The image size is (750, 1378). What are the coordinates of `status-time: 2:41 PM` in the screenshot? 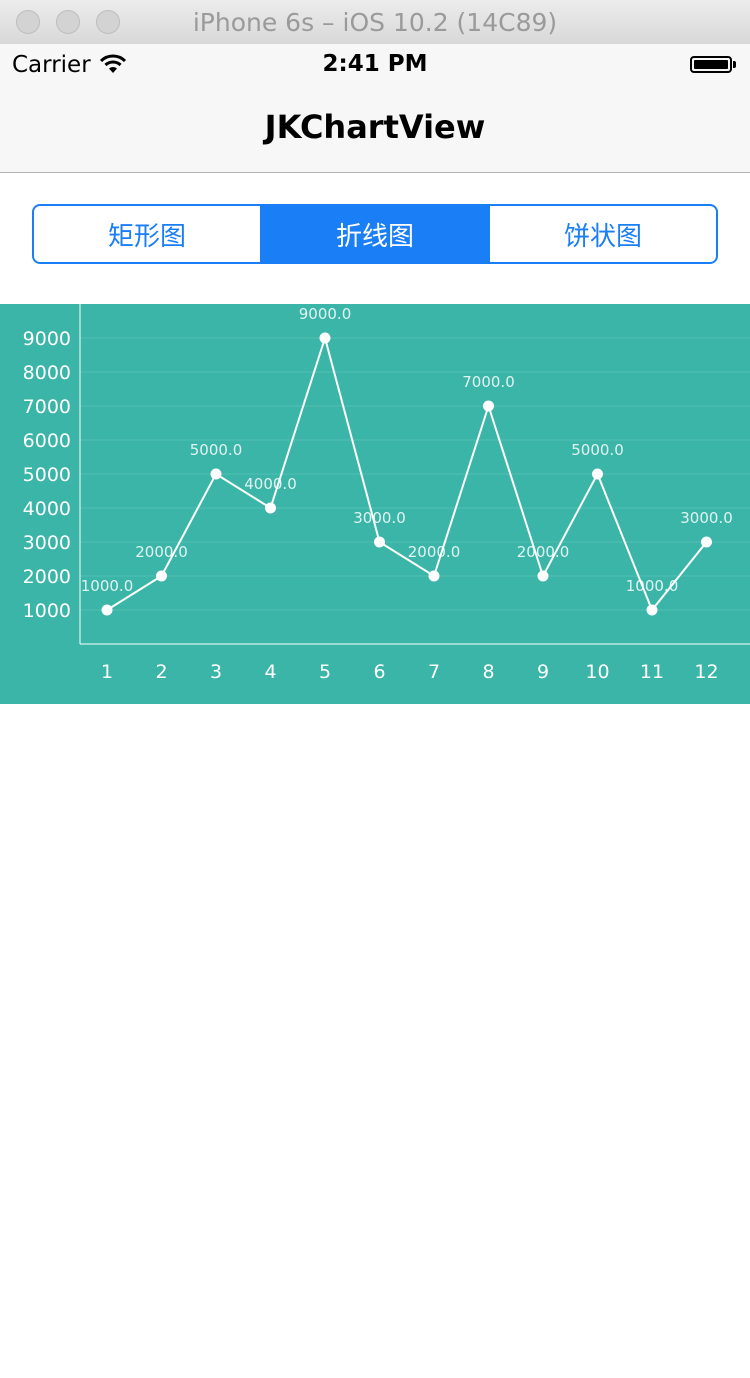 It's located at (375, 64).